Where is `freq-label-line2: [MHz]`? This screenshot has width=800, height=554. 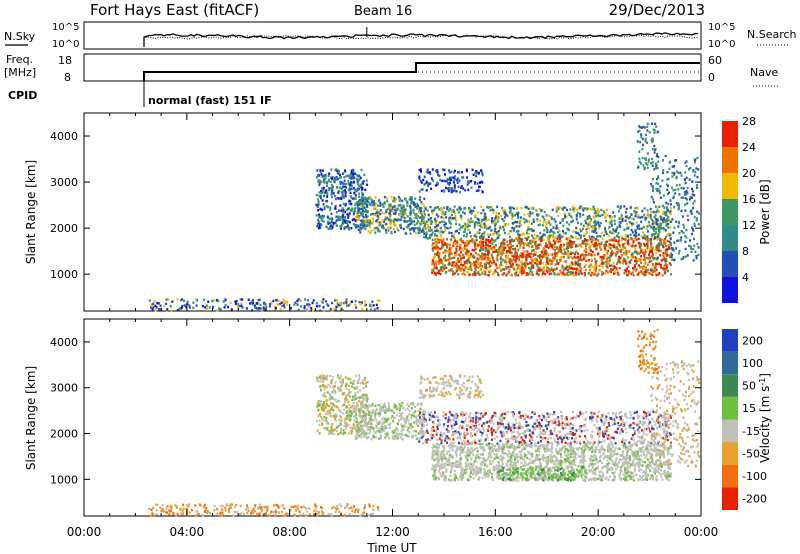 freq-label-line2: [MHz] is located at coordinates (20, 72).